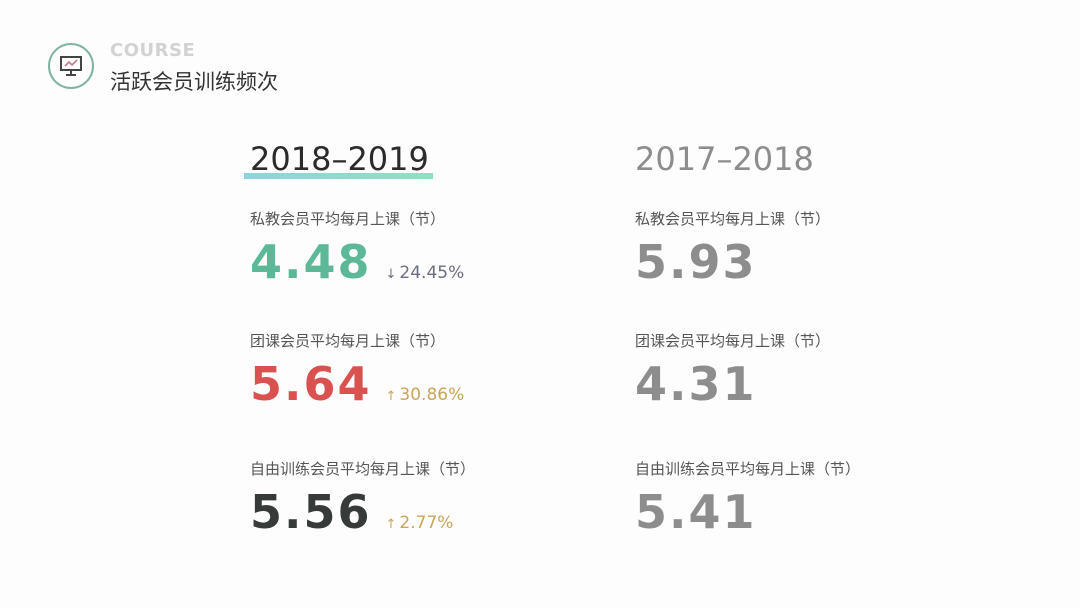 The width and height of the screenshot is (1080, 608). I want to click on metric-block: 自由训练会员平均每月上课（节） 5.56 ↑ 2.77%, so click(362, 498).